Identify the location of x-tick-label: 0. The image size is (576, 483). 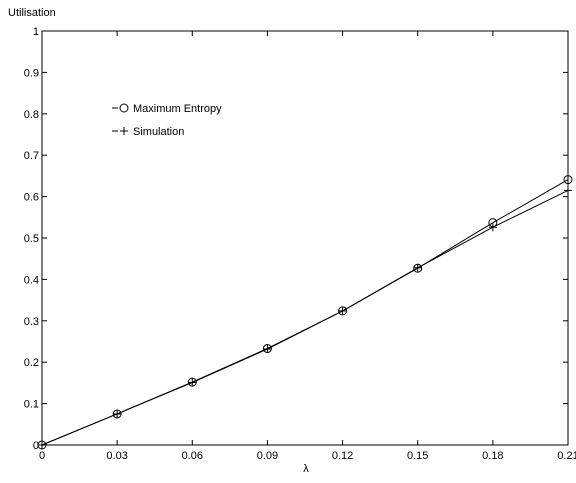
(42, 456).